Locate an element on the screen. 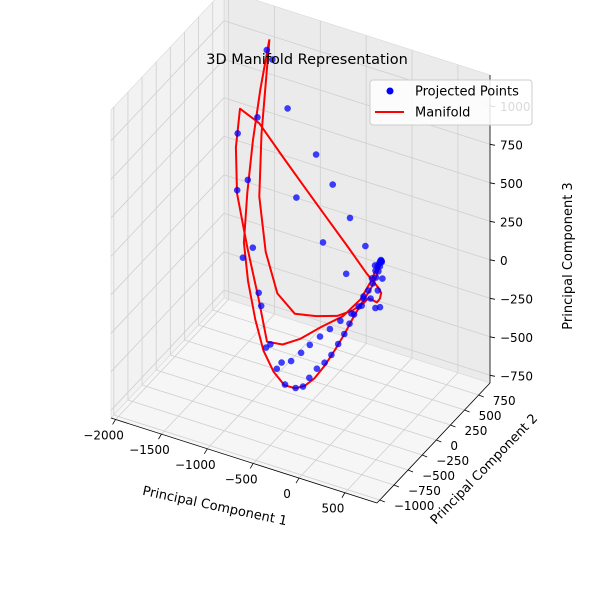 This screenshot has width=600, height=600. y-axis-line is located at coordinates (433, 443).